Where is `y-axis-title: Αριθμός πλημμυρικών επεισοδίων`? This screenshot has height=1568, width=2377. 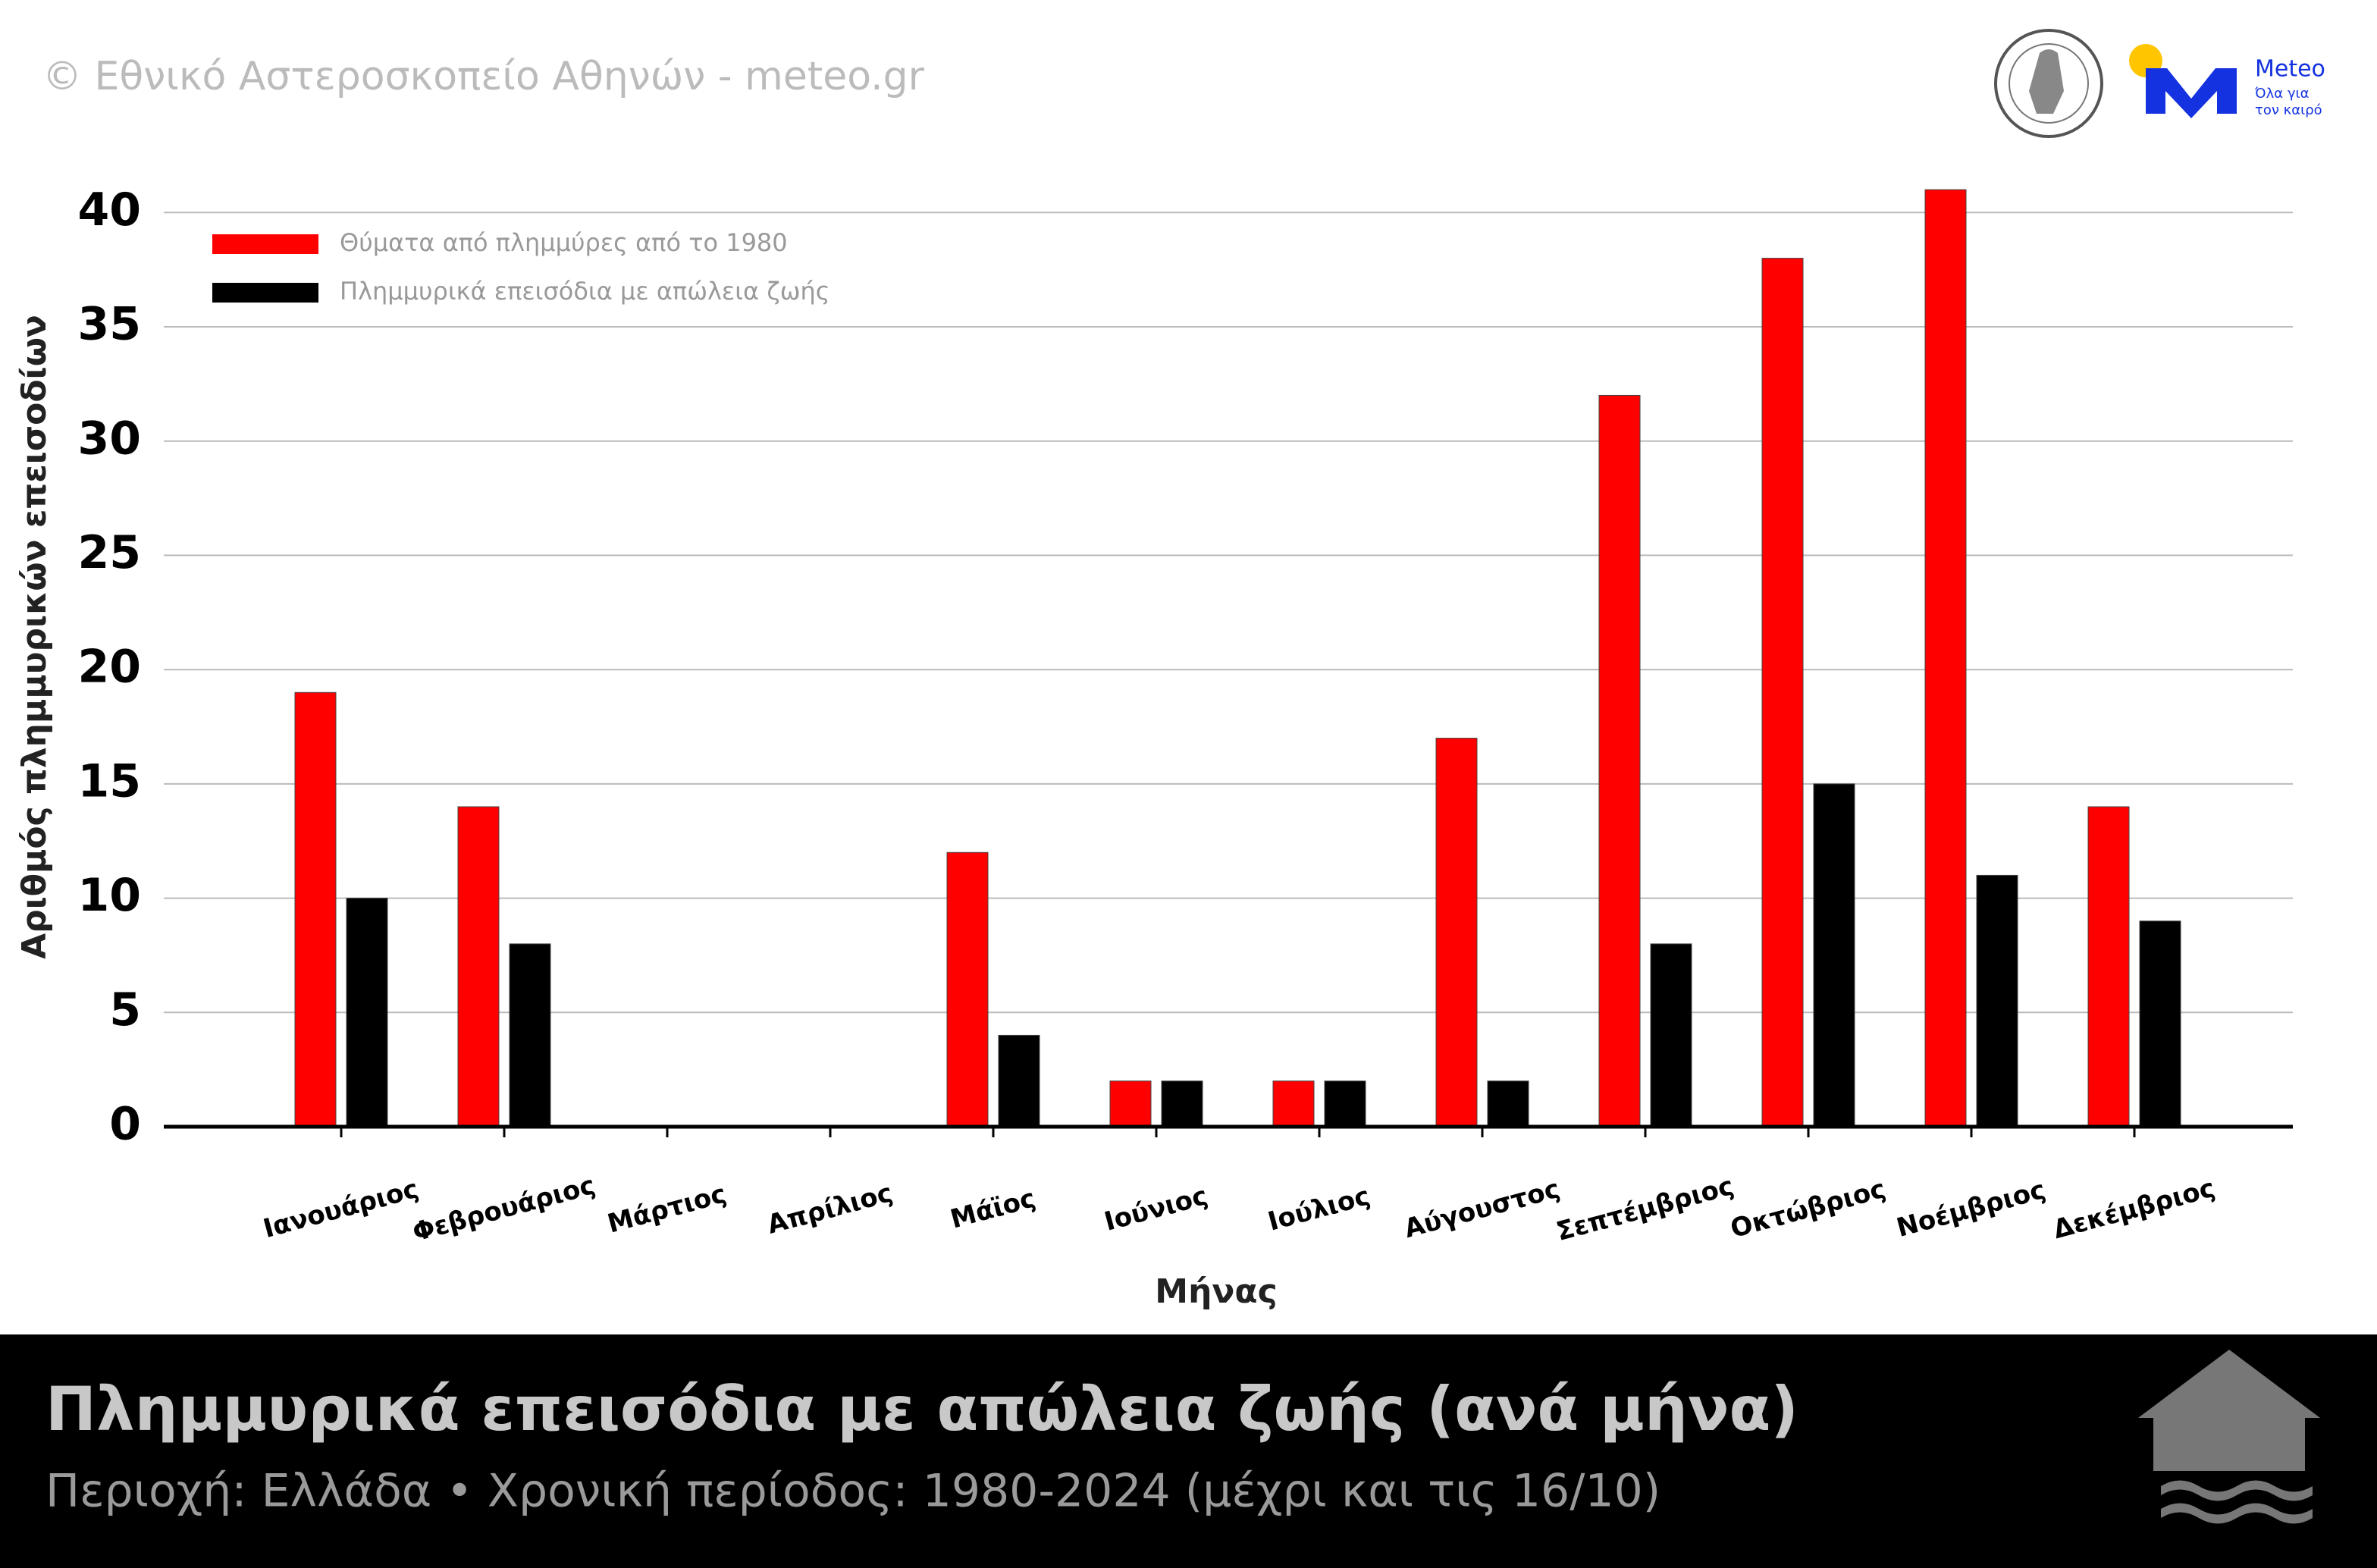
y-axis-title: Αριθμός πλημμυρικών επεισοδίων is located at coordinates (34, 637).